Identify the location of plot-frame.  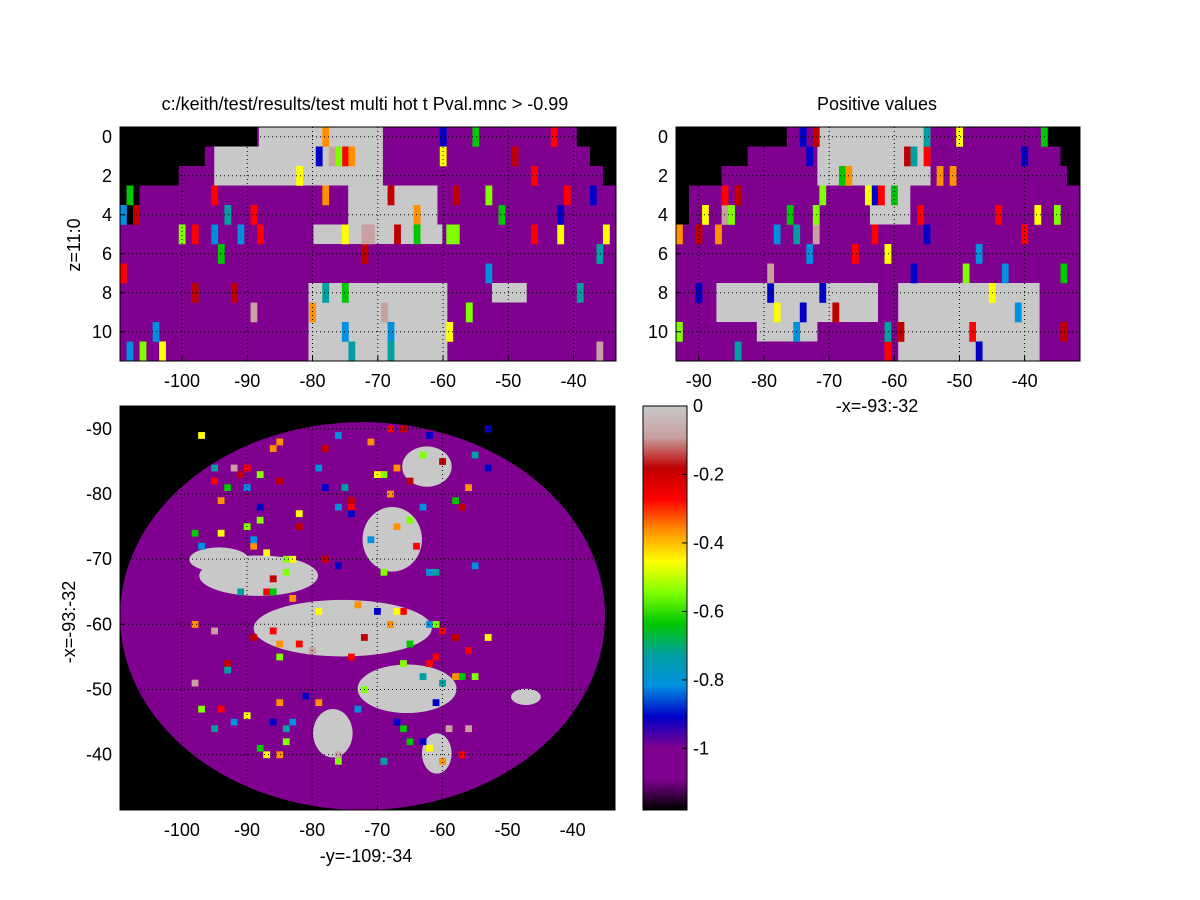
(878, 244).